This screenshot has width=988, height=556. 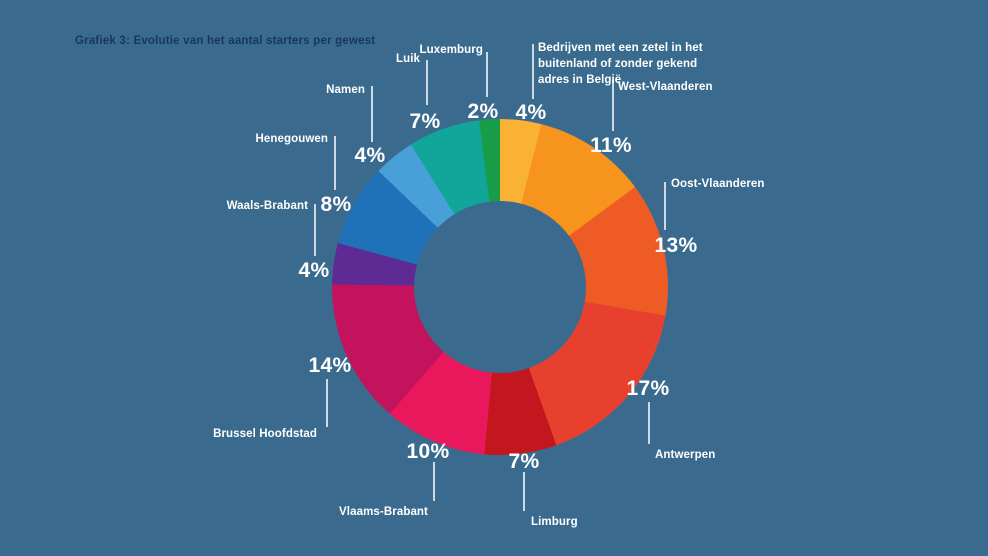 What do you see at coordinates (327, 403) in the screenshot?
I see `slice-connector-brussel-hoofdstad` at bounding box center [327, 403].